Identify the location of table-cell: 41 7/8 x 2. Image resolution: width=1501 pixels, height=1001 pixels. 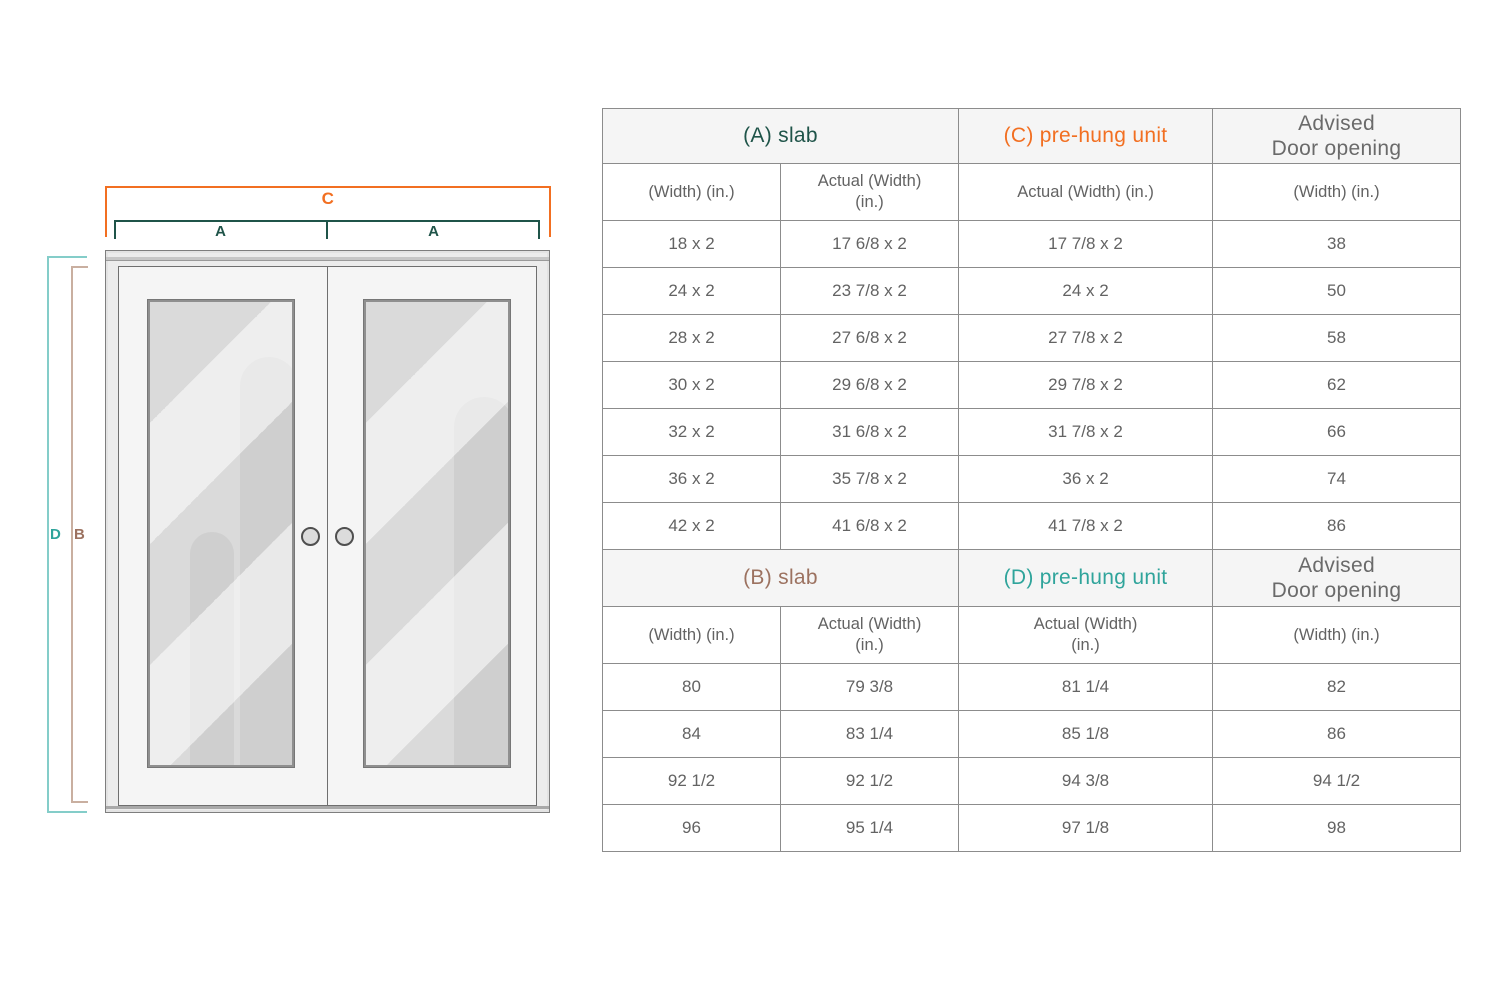
(1086, 526).